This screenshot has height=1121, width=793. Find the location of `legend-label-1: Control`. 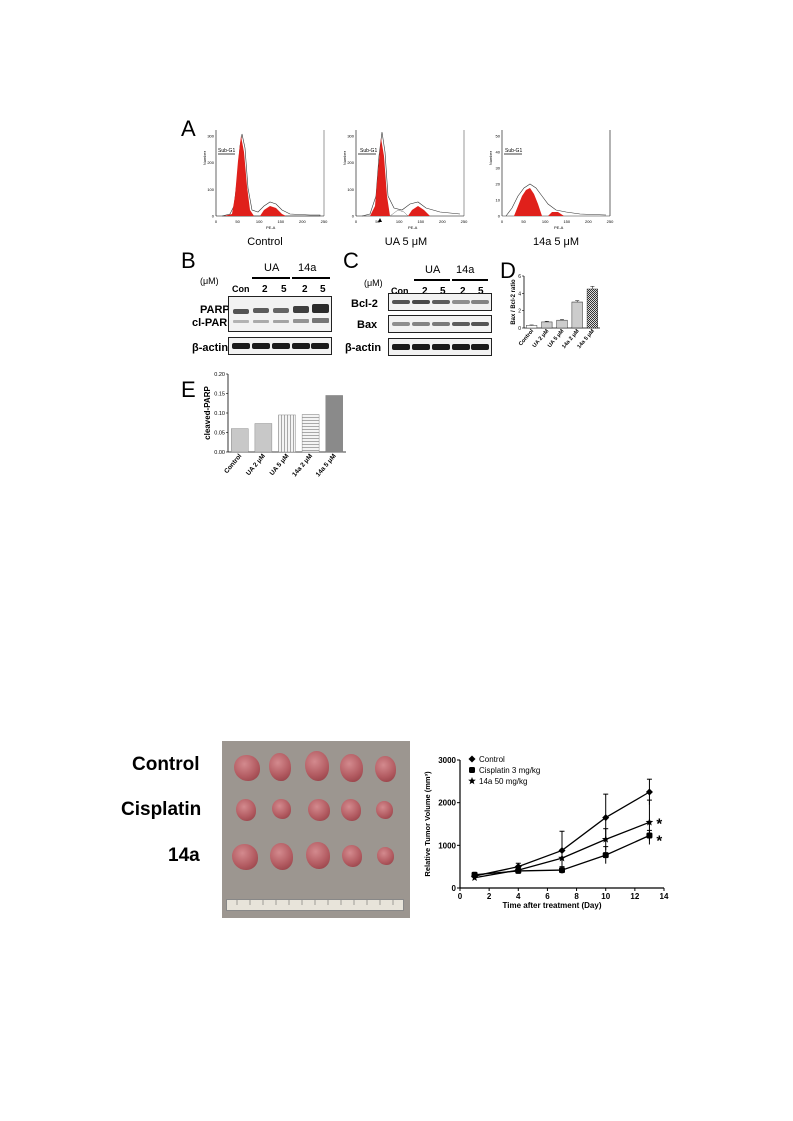

legend-label-1: Control is located at coordinates (492, 759).